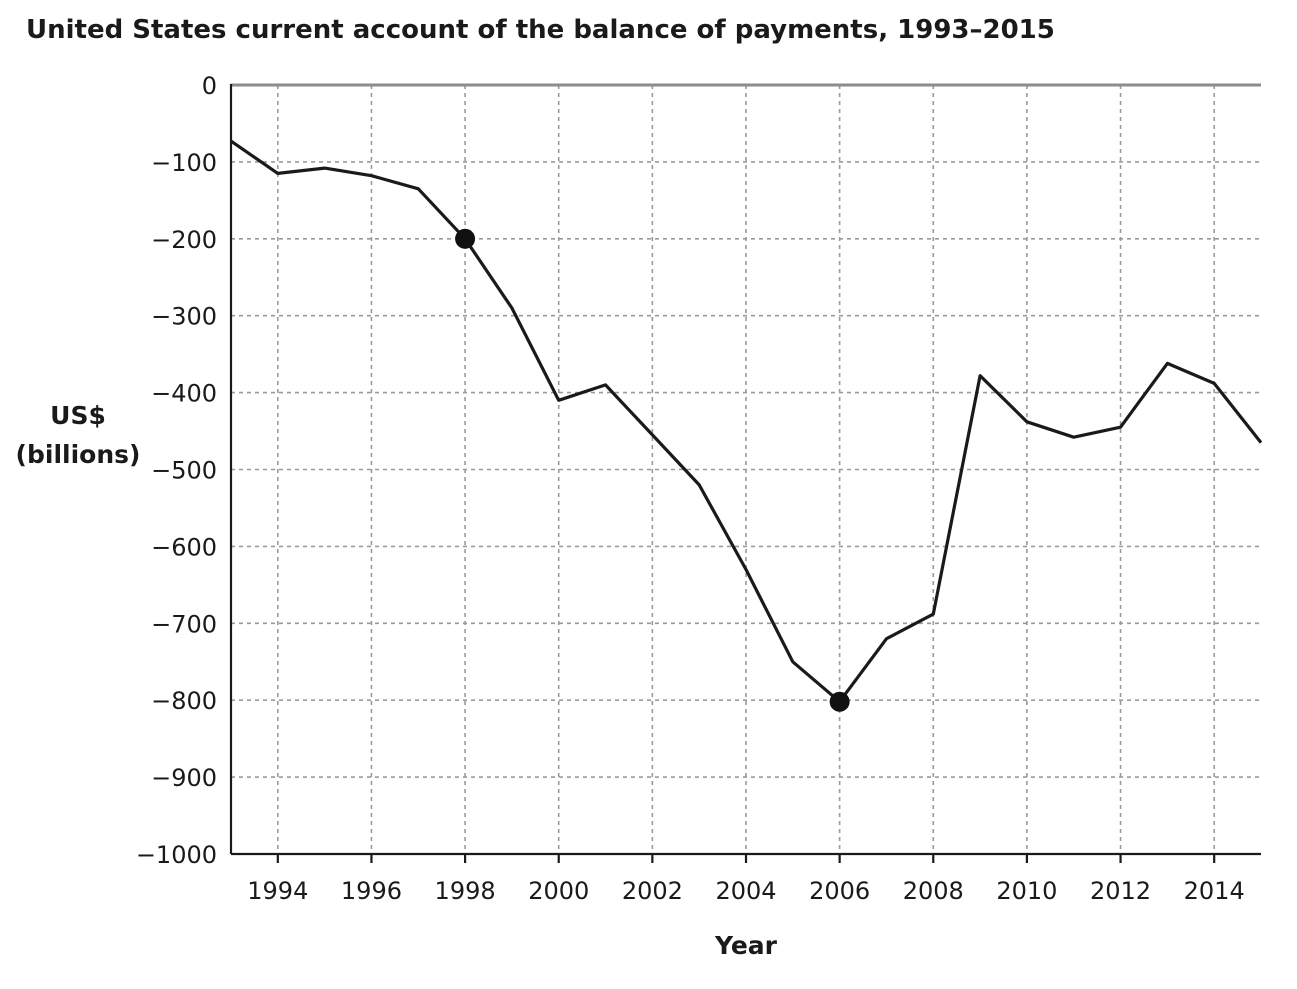 This screenshot has height=989, width=1297. I want to click on highlight-point-1998, so click(465, 238).